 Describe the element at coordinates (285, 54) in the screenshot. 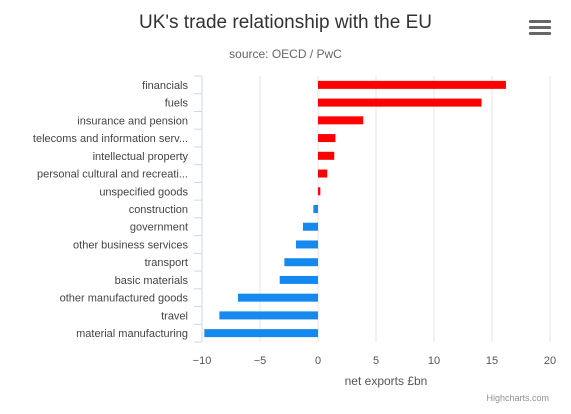

I see `chart-subtitle: source: OECD / PwC` at that location.